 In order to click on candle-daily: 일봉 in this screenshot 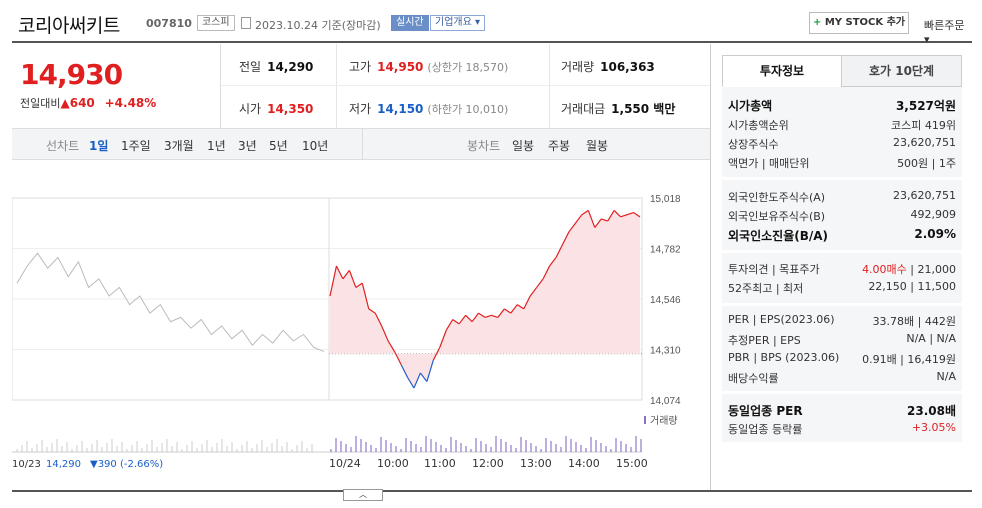, I will do `click(523, 146)`.